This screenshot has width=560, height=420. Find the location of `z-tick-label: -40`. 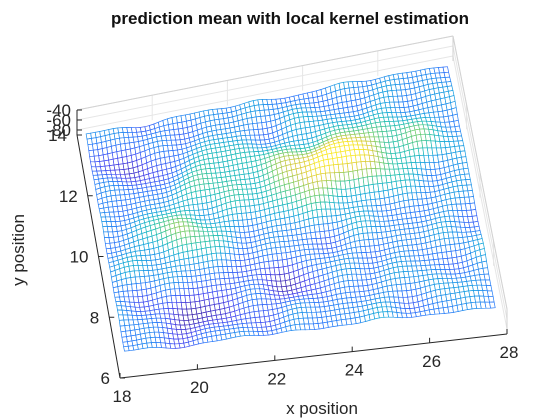

z-tick-label: -40 is located at coordinates (58, 110).